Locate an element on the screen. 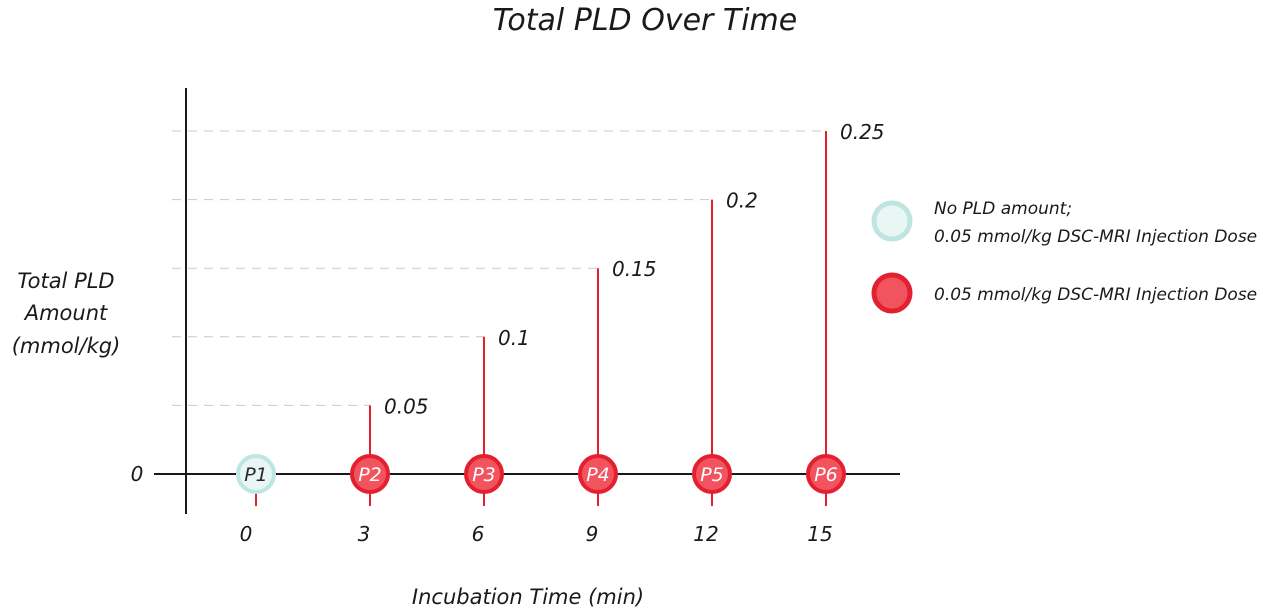 This screenshot has height=612, width=1280. marker-label-p6: P6 is located at coordinates (826, 475).